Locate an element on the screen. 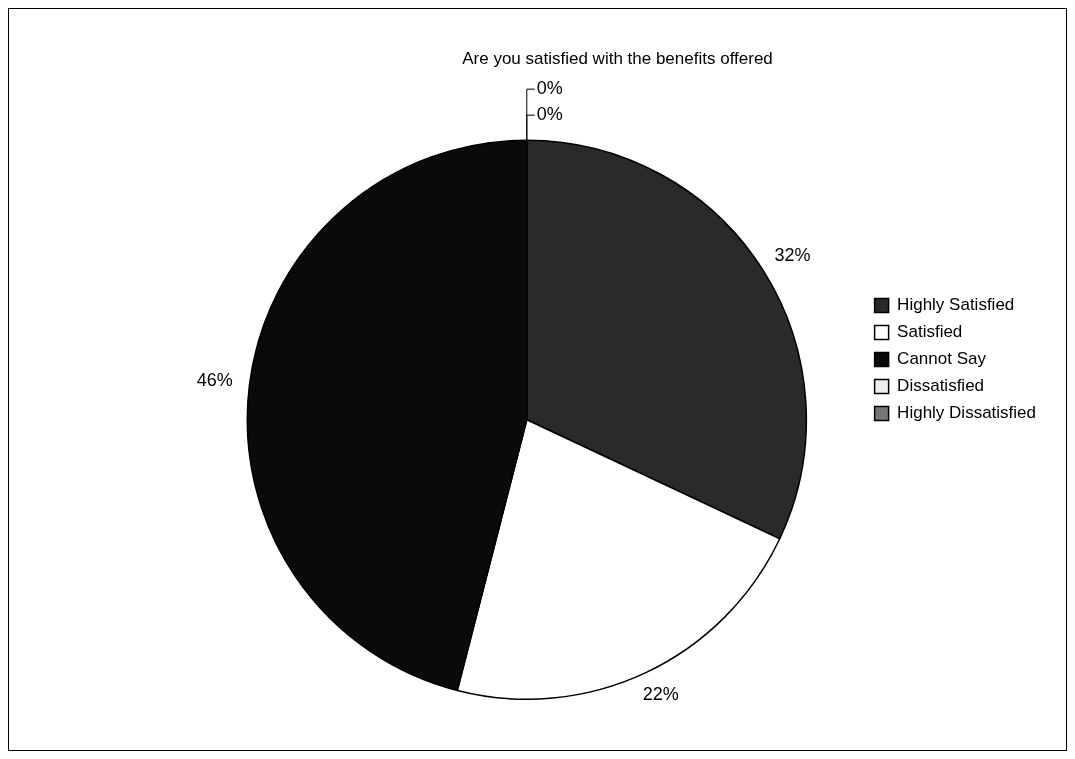  legend-label: Highly Satisfied is located at coordinates (956, 305).